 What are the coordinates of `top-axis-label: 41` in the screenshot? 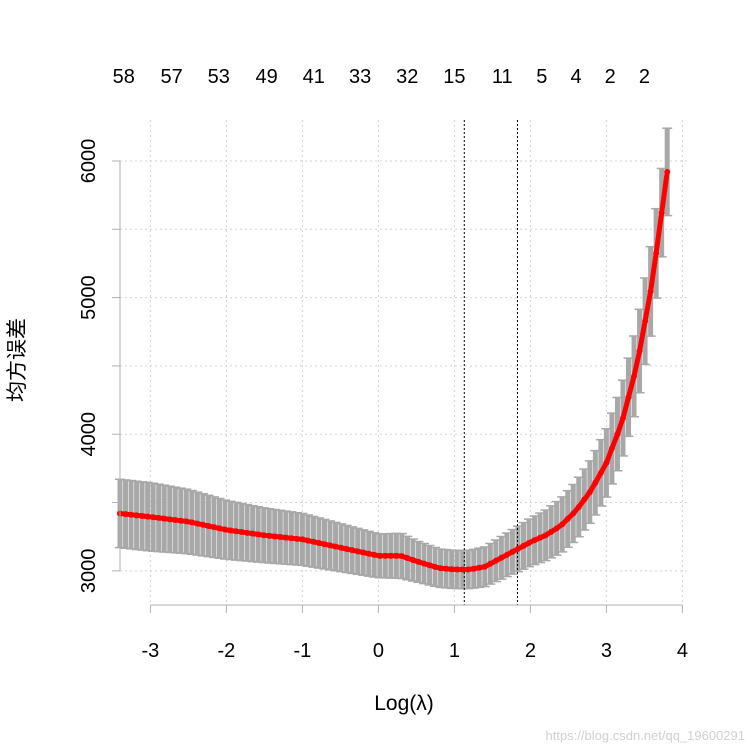 It's located at (314, 77).